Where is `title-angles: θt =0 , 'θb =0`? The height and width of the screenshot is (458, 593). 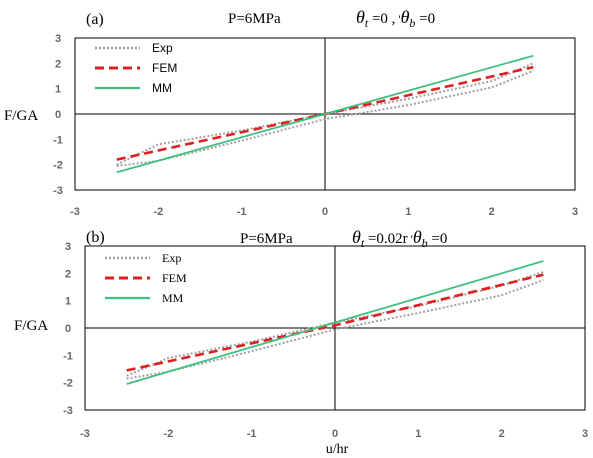 title-angles: θt =0 , 'θb =0 is located at coordinates (395, 18).